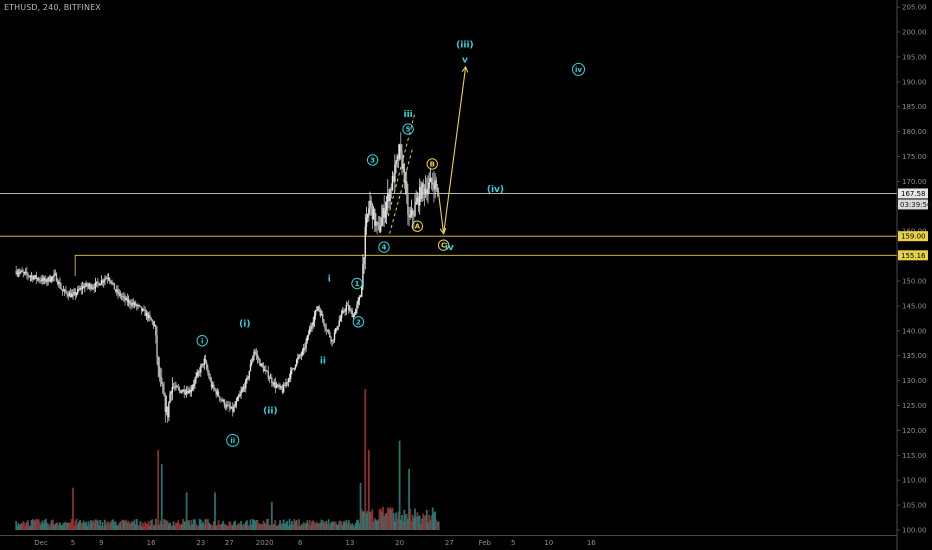 The height and width of the screenshot is (550, 932). What do you see at coordinates (579, 69) in the screenshot?
I see `wave-label-iv-19-ring` at bounding box center [579, 69].